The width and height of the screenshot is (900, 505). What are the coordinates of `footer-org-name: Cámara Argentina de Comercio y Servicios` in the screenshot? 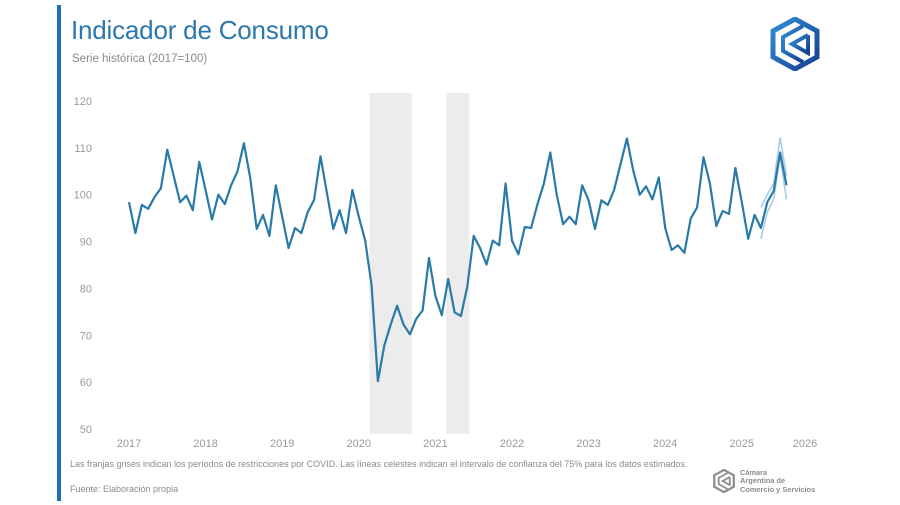 It's located at (778, 481).